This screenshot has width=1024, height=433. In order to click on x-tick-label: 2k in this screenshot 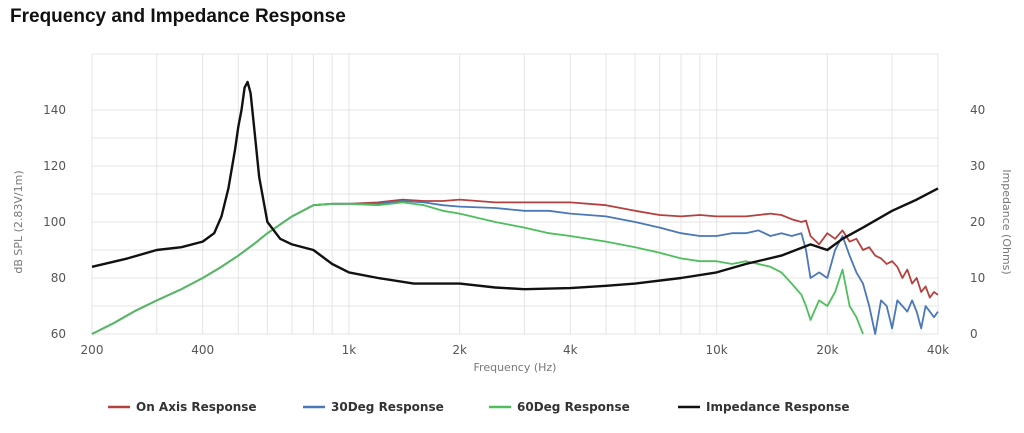, I will do `click(459, 350)`.